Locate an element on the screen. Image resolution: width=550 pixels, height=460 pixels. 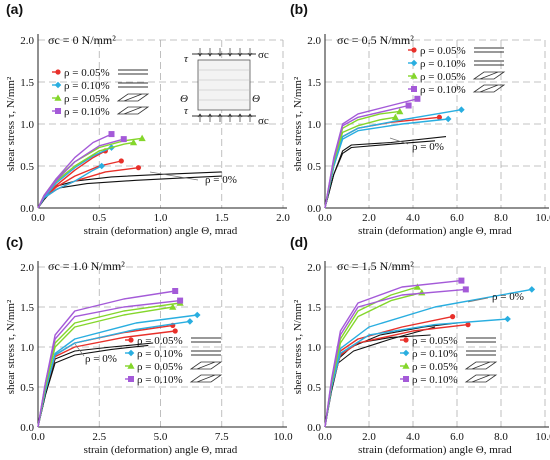
x-tick-label: 0.5 is located at coordinates (99, 218).